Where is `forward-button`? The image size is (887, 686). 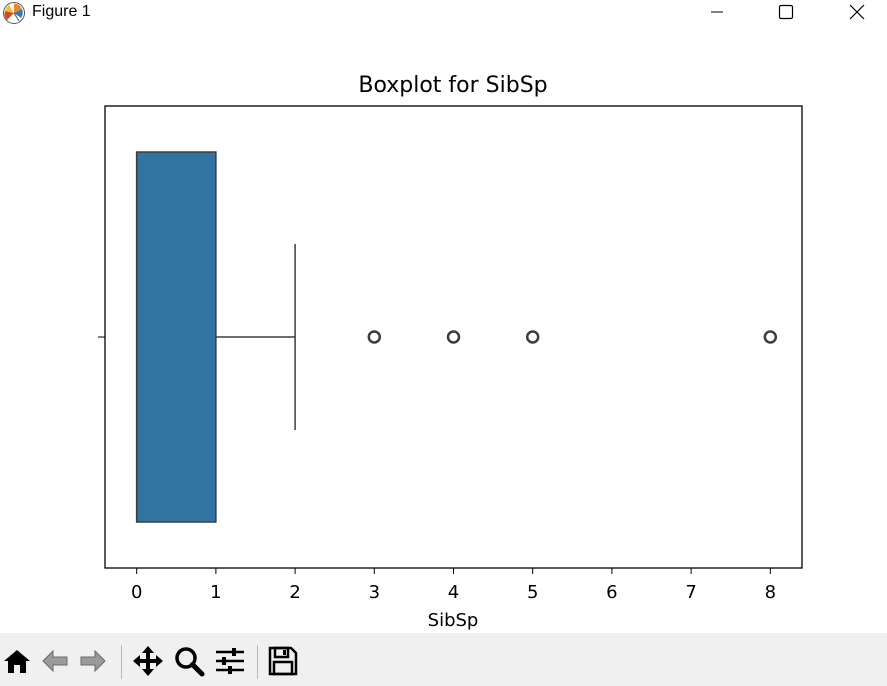 forward-button is located at coordinates (93, 661).